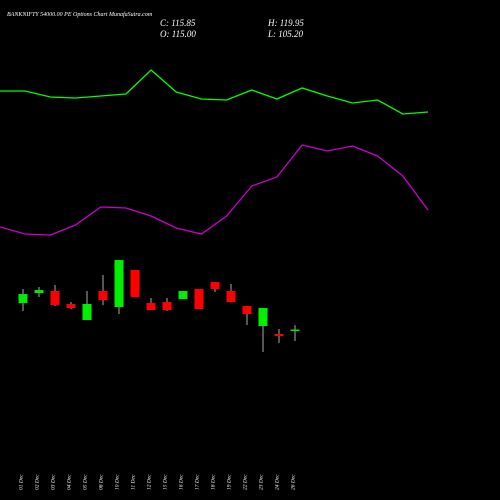 Image resolution: width=500 pixels, height=500 pixels. What do you see at coordinates (133, 482) in the screenshot?
I see `x-tick-label: 11 Dec` at bounding box center [133, 482].